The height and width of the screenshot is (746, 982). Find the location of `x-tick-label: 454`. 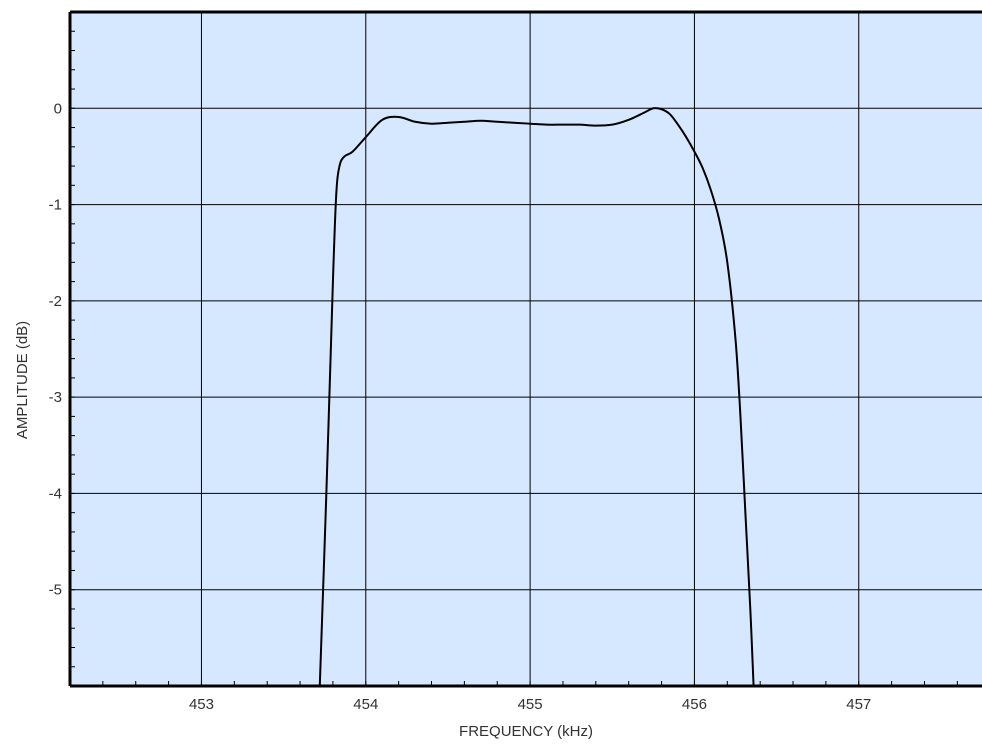

x-tick-label: 454 is located at coordinates (365, 704).